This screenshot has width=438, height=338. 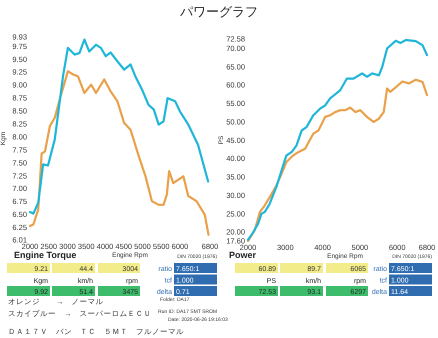 What do you see at coordinates (218, 11) in the screenshot?
I see `chart-title: パワーグラフ` at bounding box center [218, 11].